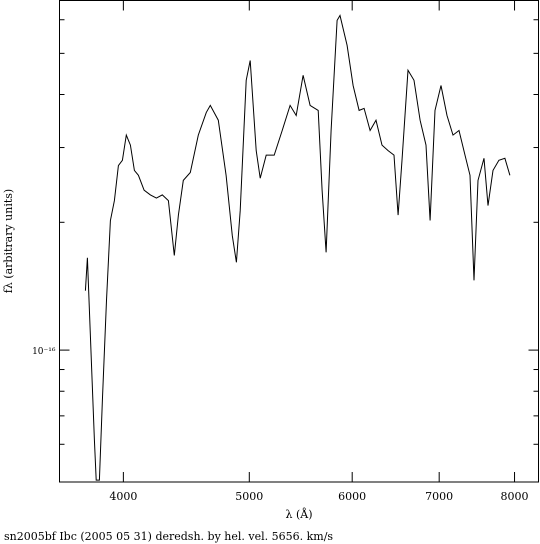 This screenshot has width=540, height=544. Describe the element at coordinates (439, 496) in the screenshot. I see `x-tick-label: 7000` at that location.